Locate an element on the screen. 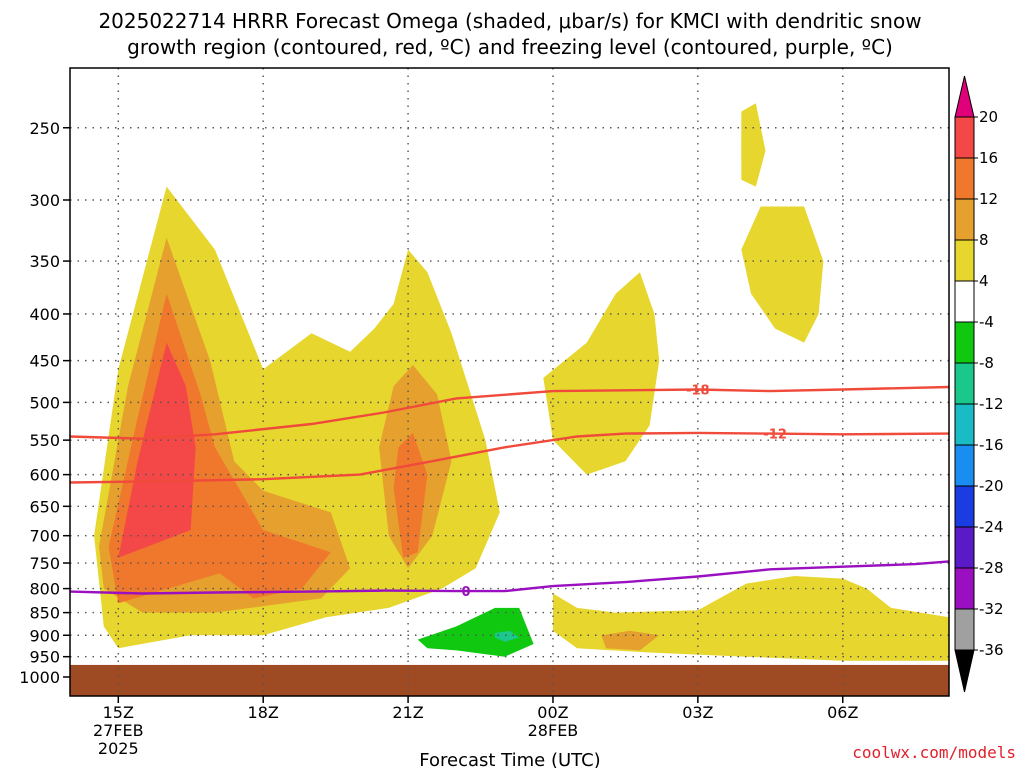 The width and height of the screenshot is (1024, 768). x-tick-label: 03Z is located at coordinates (697, 712).